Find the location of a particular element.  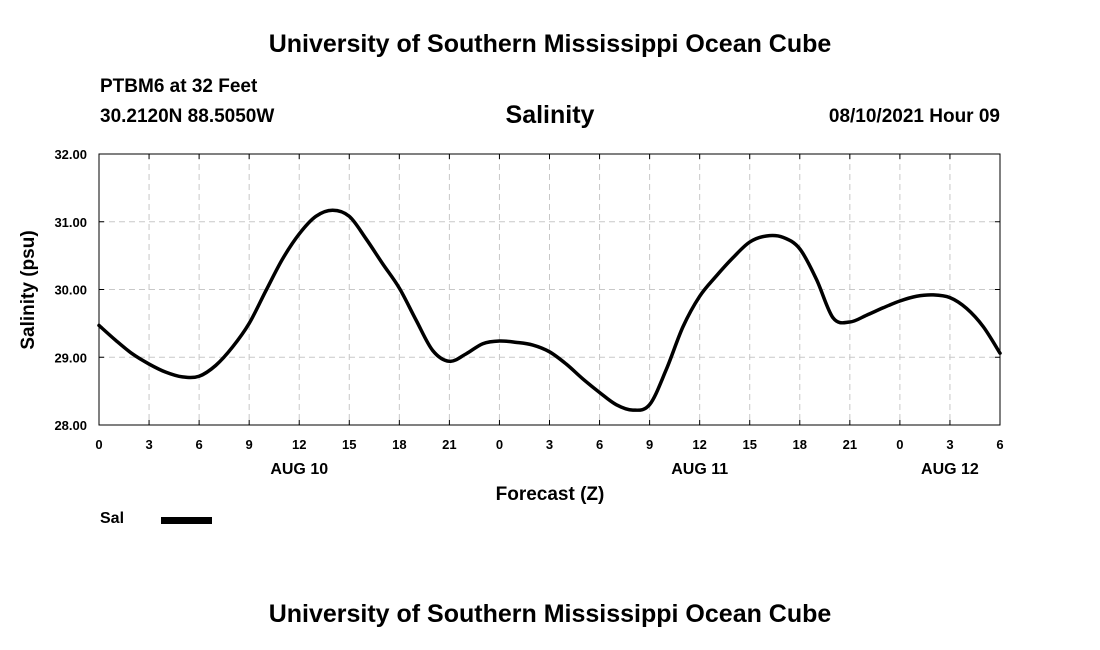

legend-line-swatch is located at coordinates (186, 520).